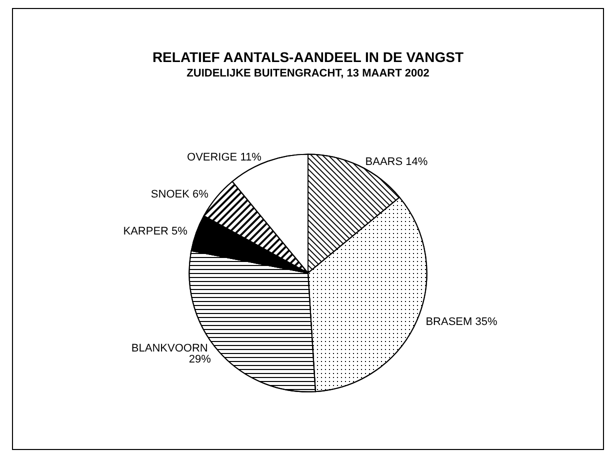  Describe the element at coordinates (308, 57) in the screenshot. I see `chart-title: RELATIEF AANTALS-AANDEEL IN DE VANGST` at that location.